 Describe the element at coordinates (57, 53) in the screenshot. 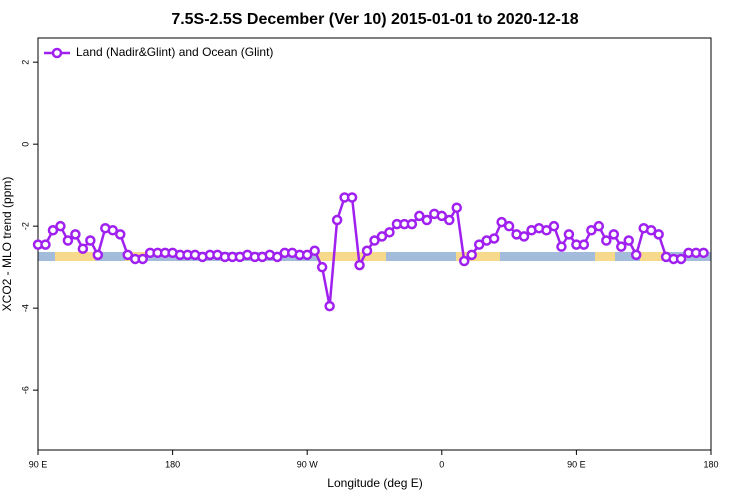

I see `legend-marker` at that location.